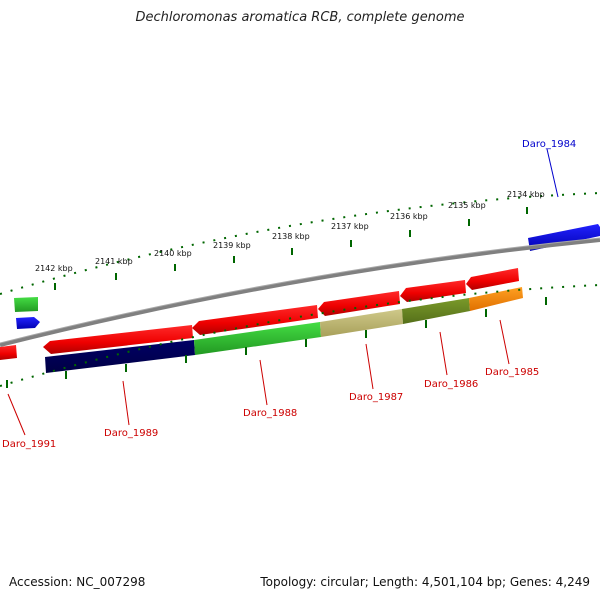  Describe the element at coordinates (131, 433) in the screenshot. I see `gene-label-daro-1989: Daro_1989` at that location.